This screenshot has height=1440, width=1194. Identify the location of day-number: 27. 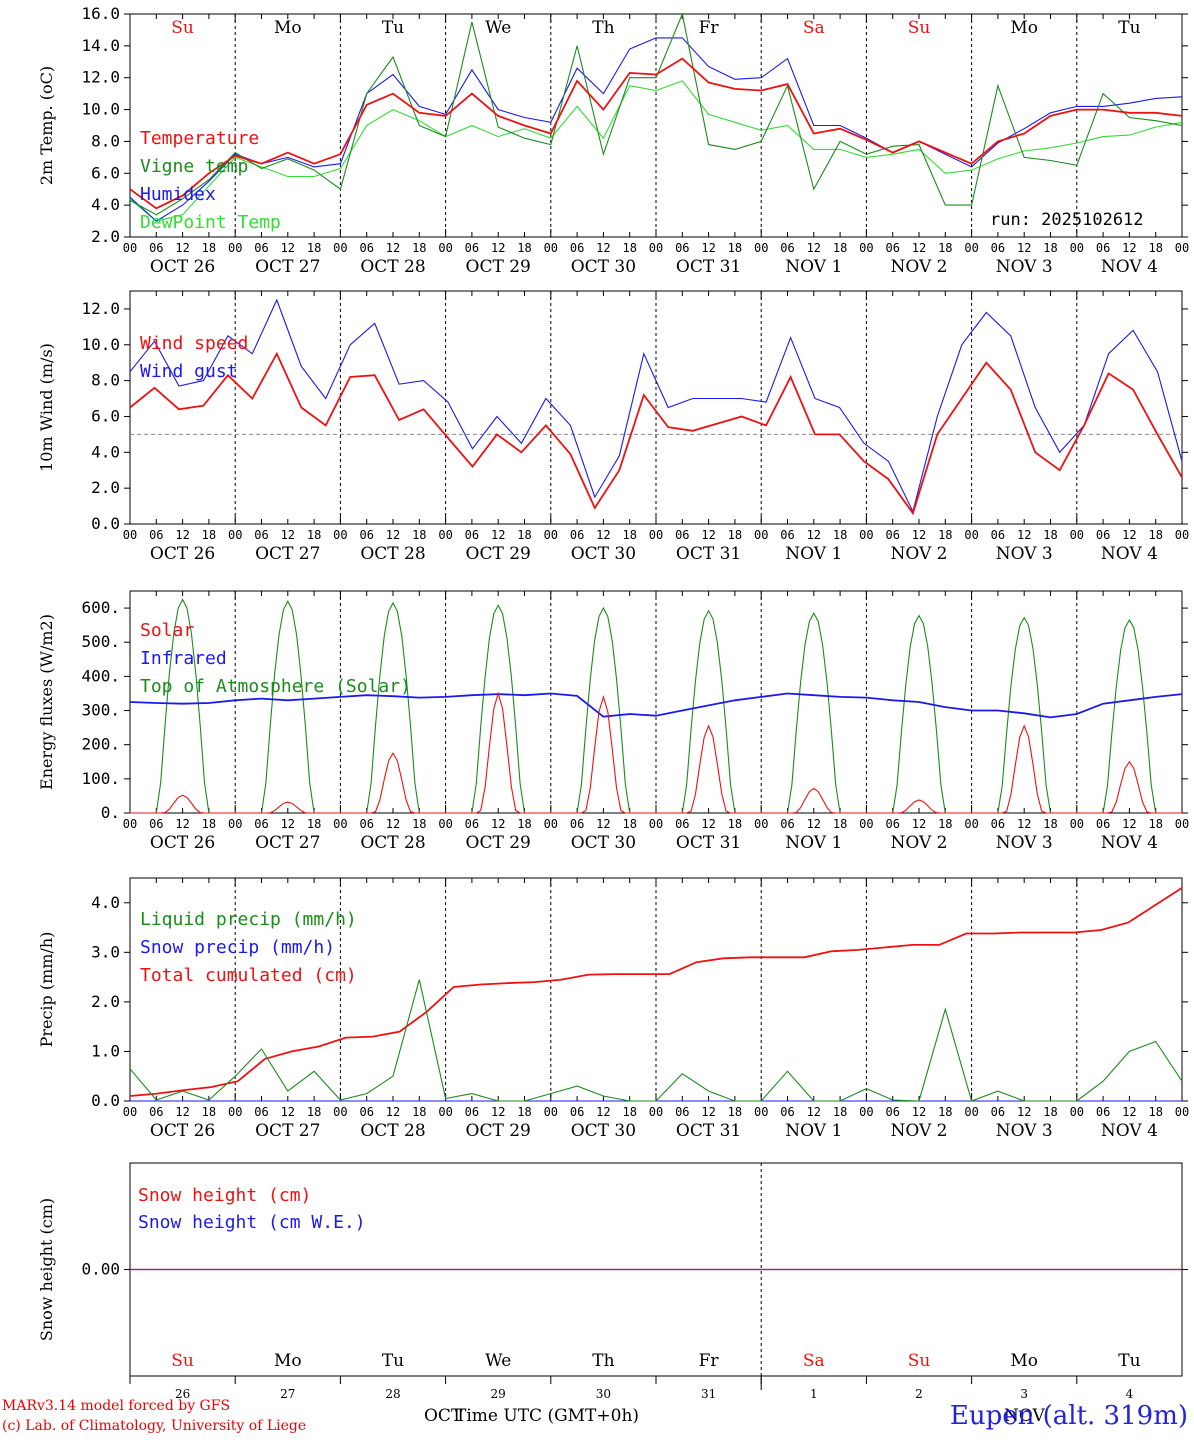
(287, 1394).